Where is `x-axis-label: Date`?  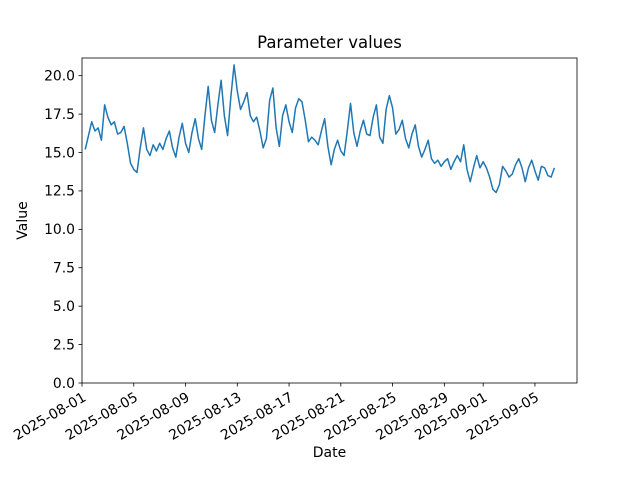 x-axis-label: Date is located at coordinates (329, 453).